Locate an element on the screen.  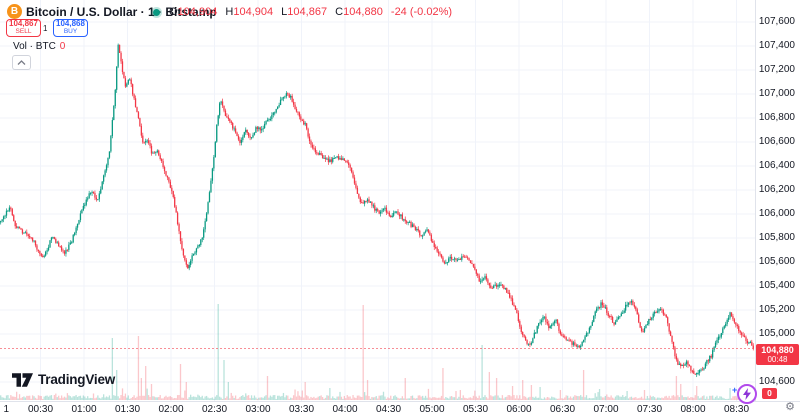
tradingview-logo-icon is located at coordinates (22, 379).